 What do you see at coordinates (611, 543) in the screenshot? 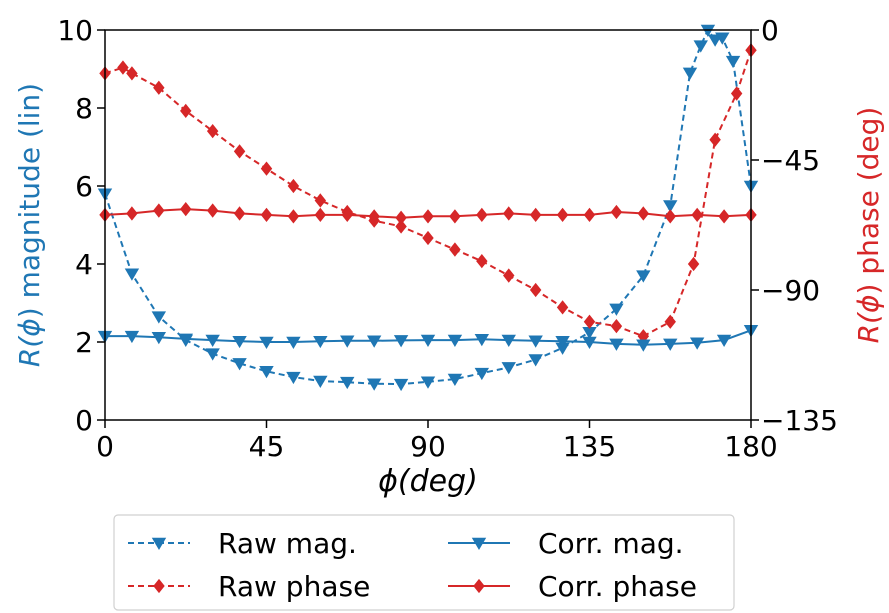
I see `legend-label: Corr. mag.` at bounding box center [611, 543].